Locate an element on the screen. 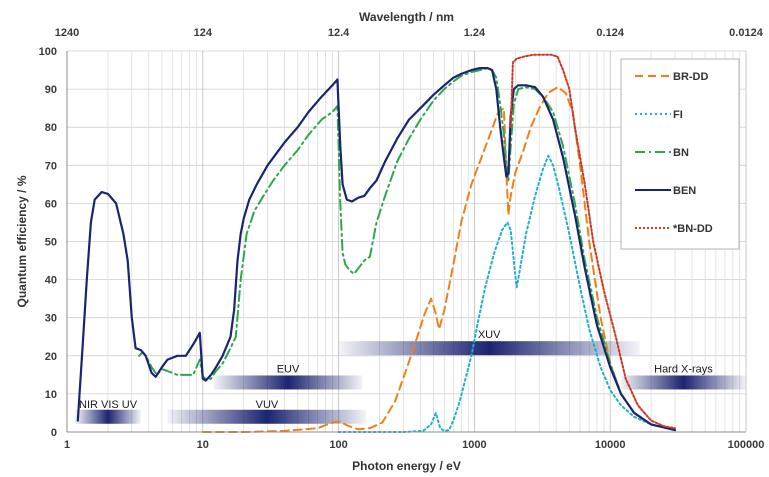 Image resolution: width=769 pixels, height=477 pixels. y-tick-label: 40 is located at coordinates (51, 281).